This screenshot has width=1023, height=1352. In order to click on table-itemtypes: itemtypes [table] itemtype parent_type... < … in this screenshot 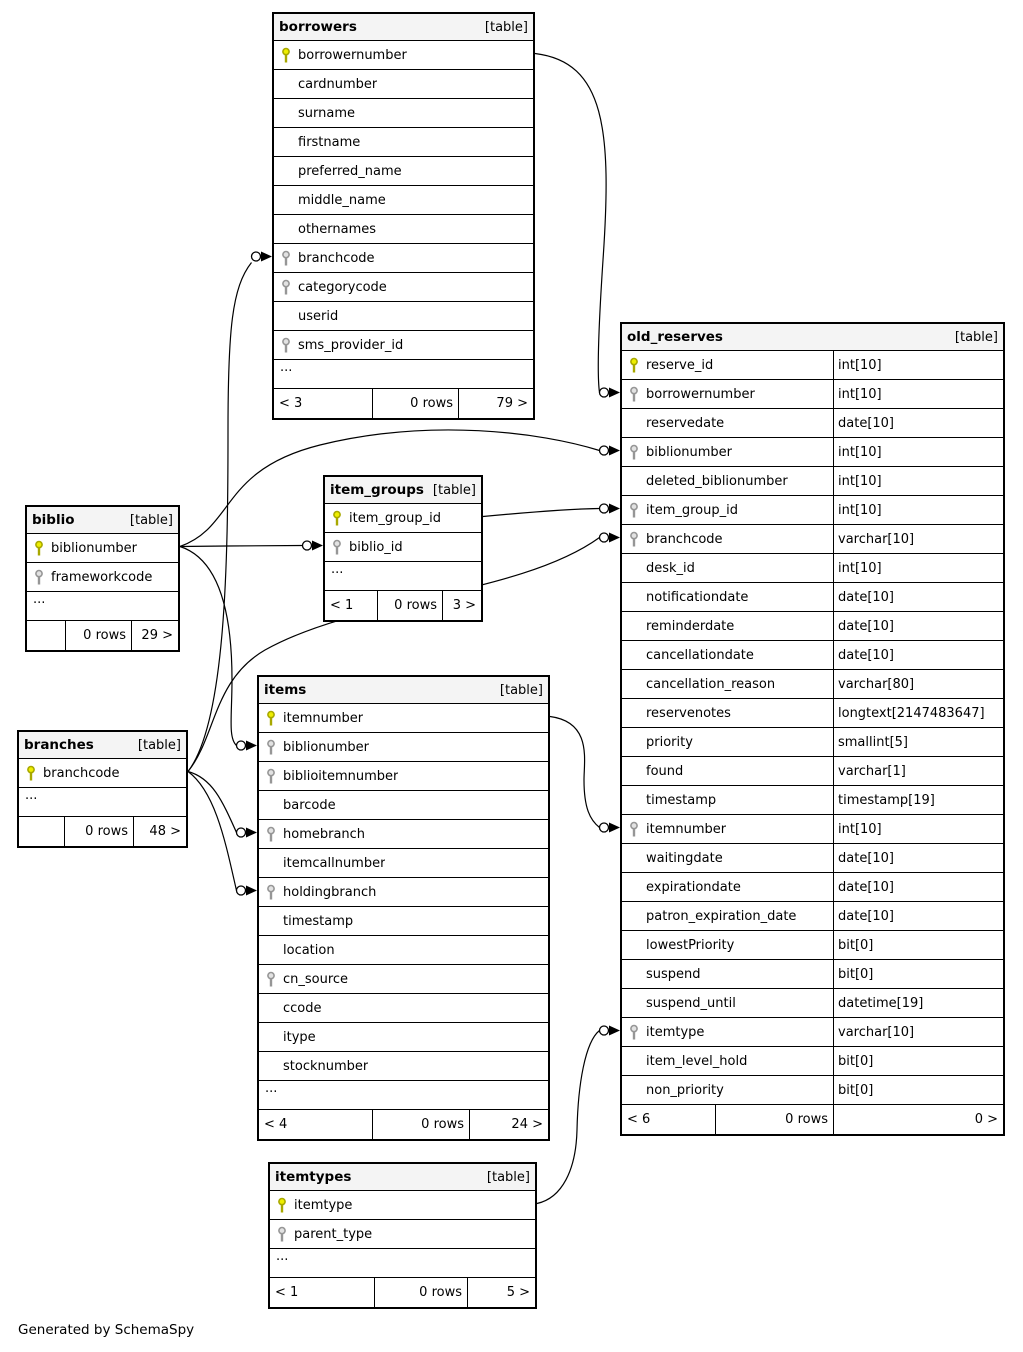, I will do `click(402, 1235)`.